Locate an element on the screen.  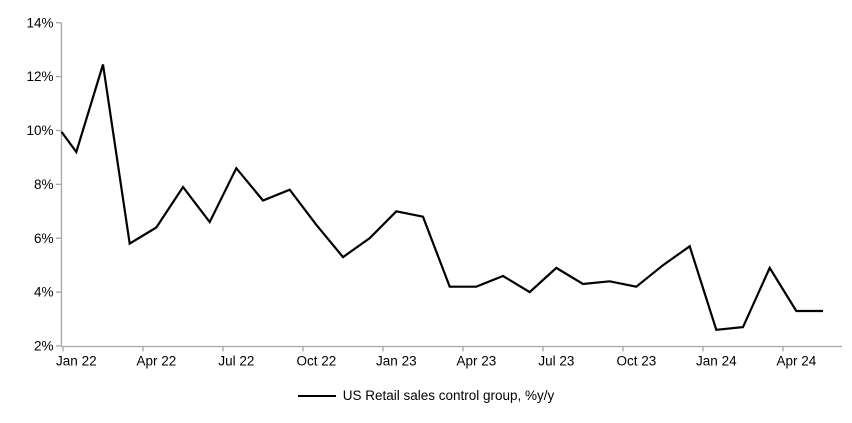
y-axis-tick-label: 6% is located at coordinates (44, 238).